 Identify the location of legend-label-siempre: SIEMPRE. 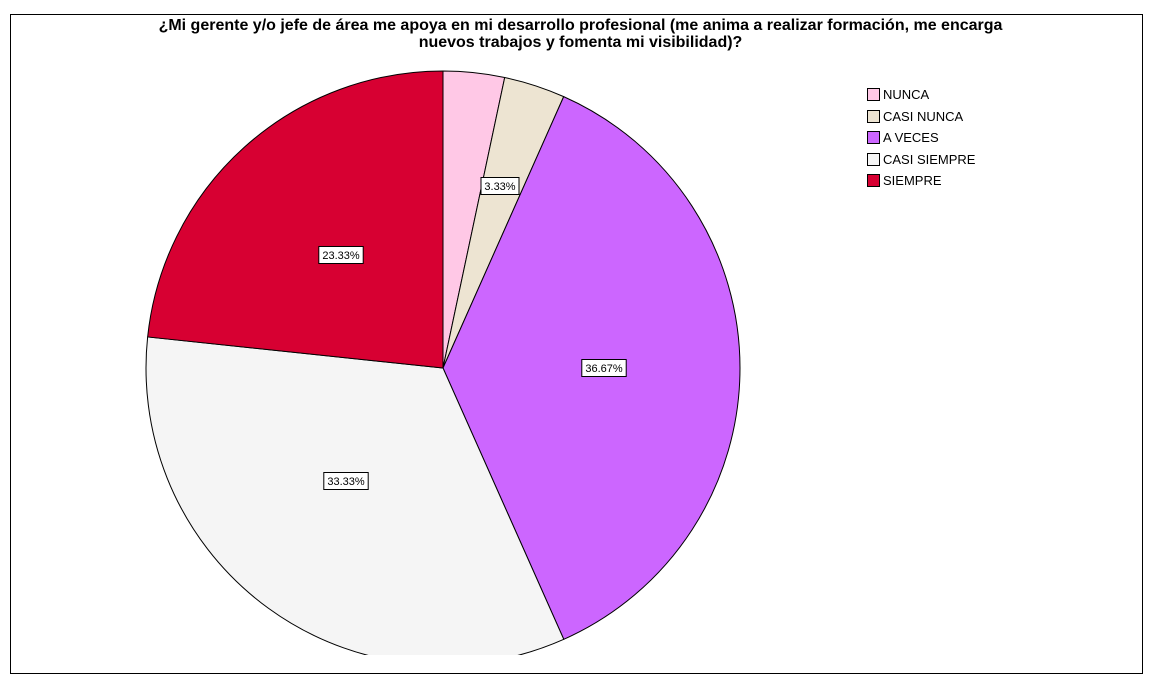
(912, 181).